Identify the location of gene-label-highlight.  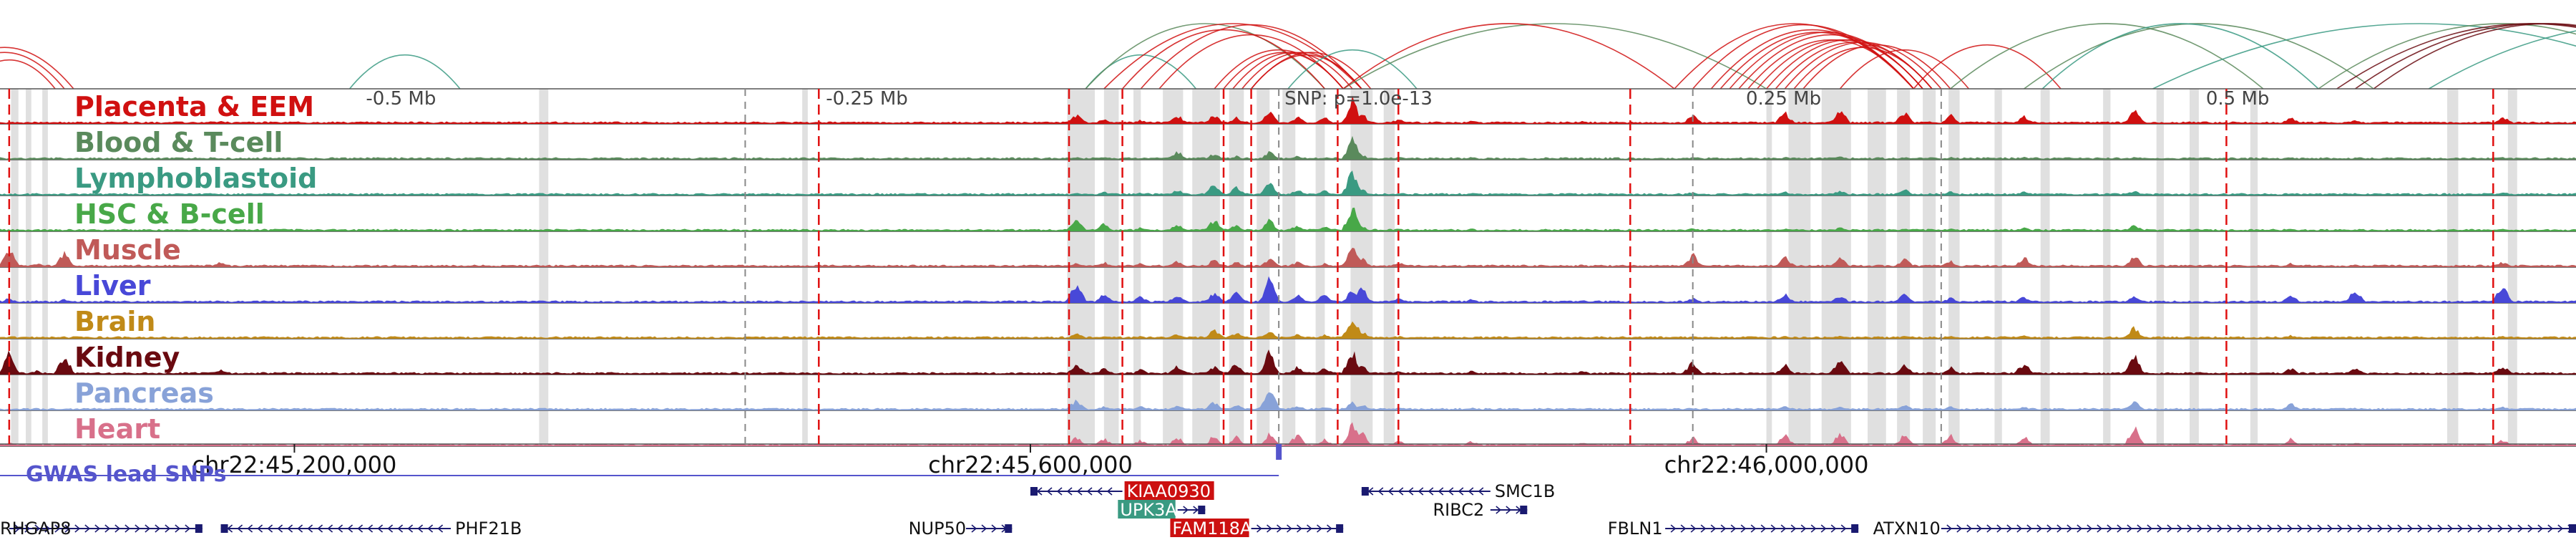
(1169, 490).